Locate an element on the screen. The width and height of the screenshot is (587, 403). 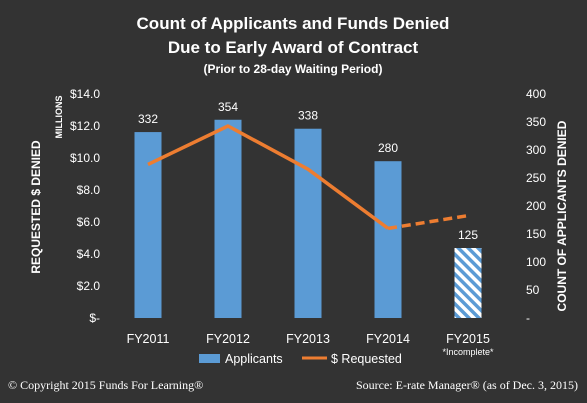
category-label: FY2013 is located at coordinates (308, 339).